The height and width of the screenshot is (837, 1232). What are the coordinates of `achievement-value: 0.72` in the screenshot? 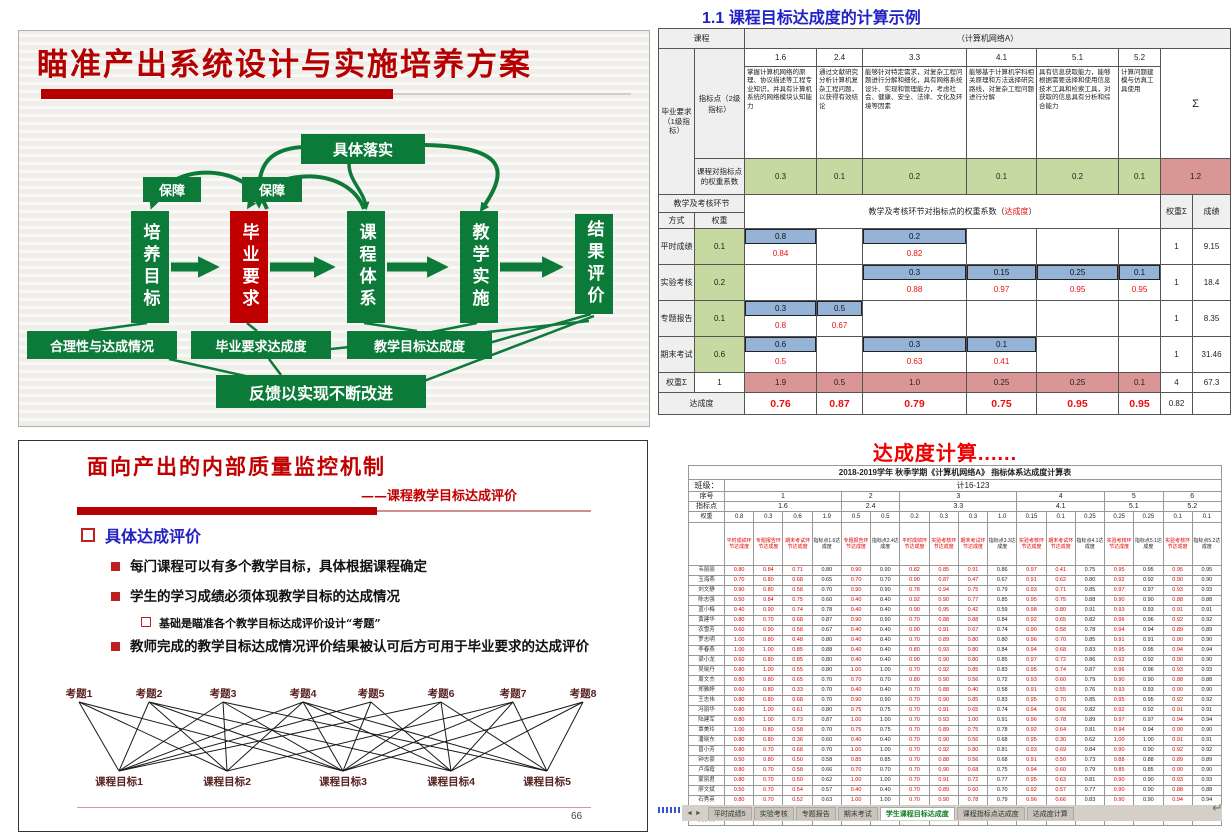 It's located at (1060, 660).